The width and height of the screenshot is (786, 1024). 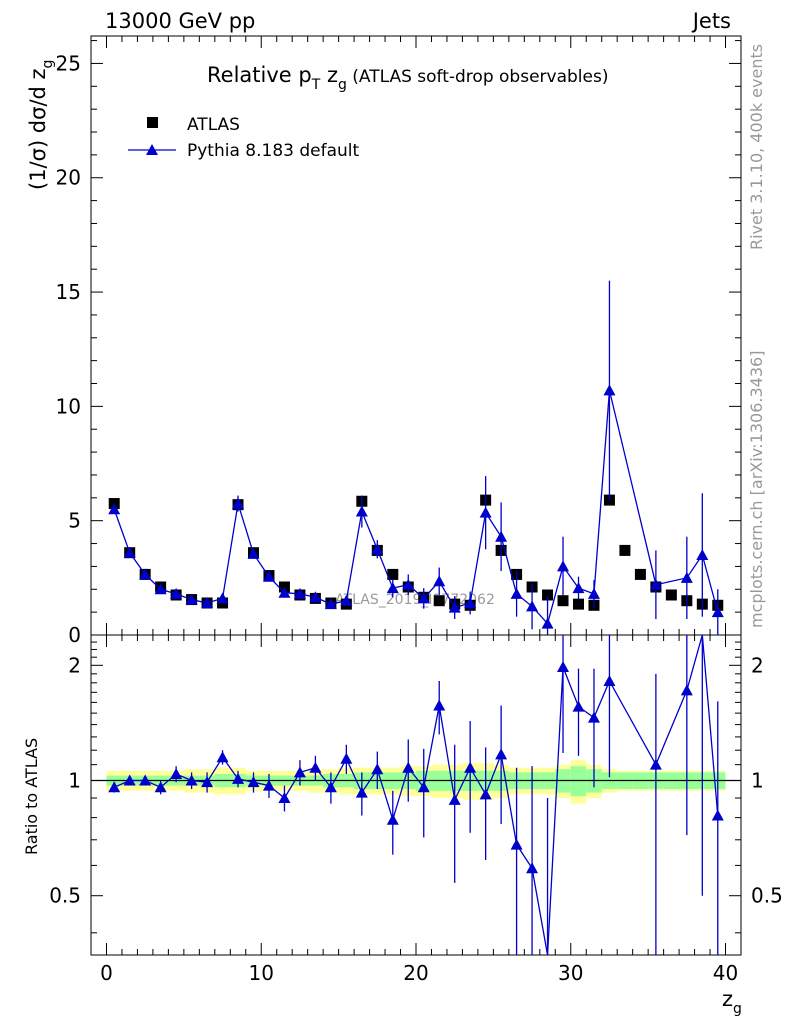 I want to click on ratio-tick-label-right: 2, so click(x=757, y=665).